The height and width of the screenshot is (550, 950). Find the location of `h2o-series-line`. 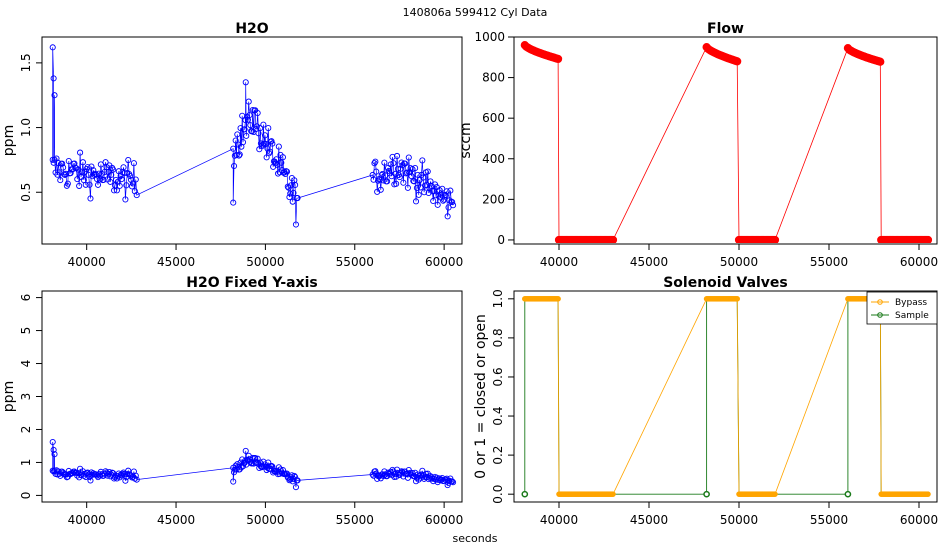

h2o-series-line is located at coordinates (253, 136).